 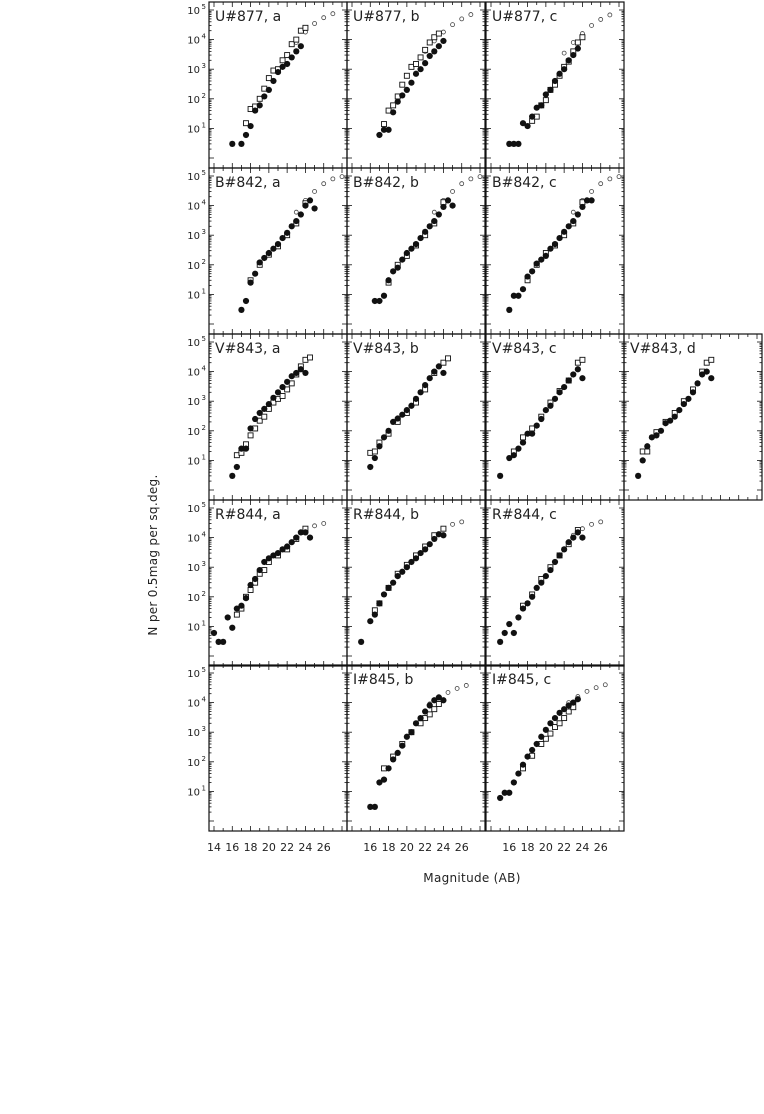 I want to click on x-tick-label: 16, so click(x=370, y=847).